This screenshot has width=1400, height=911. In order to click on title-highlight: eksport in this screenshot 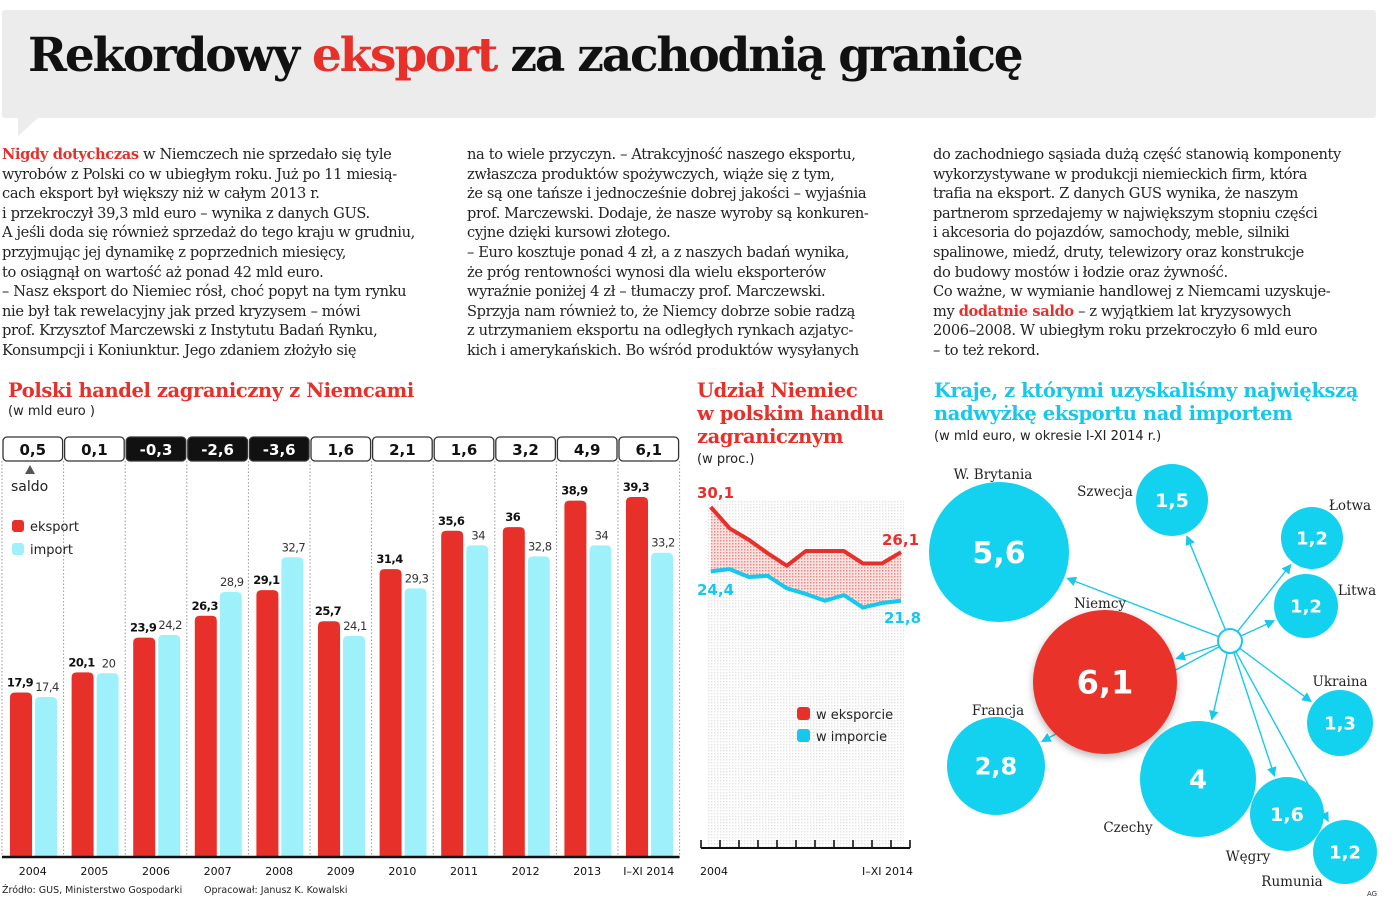, I will do `click(404, 55)`.